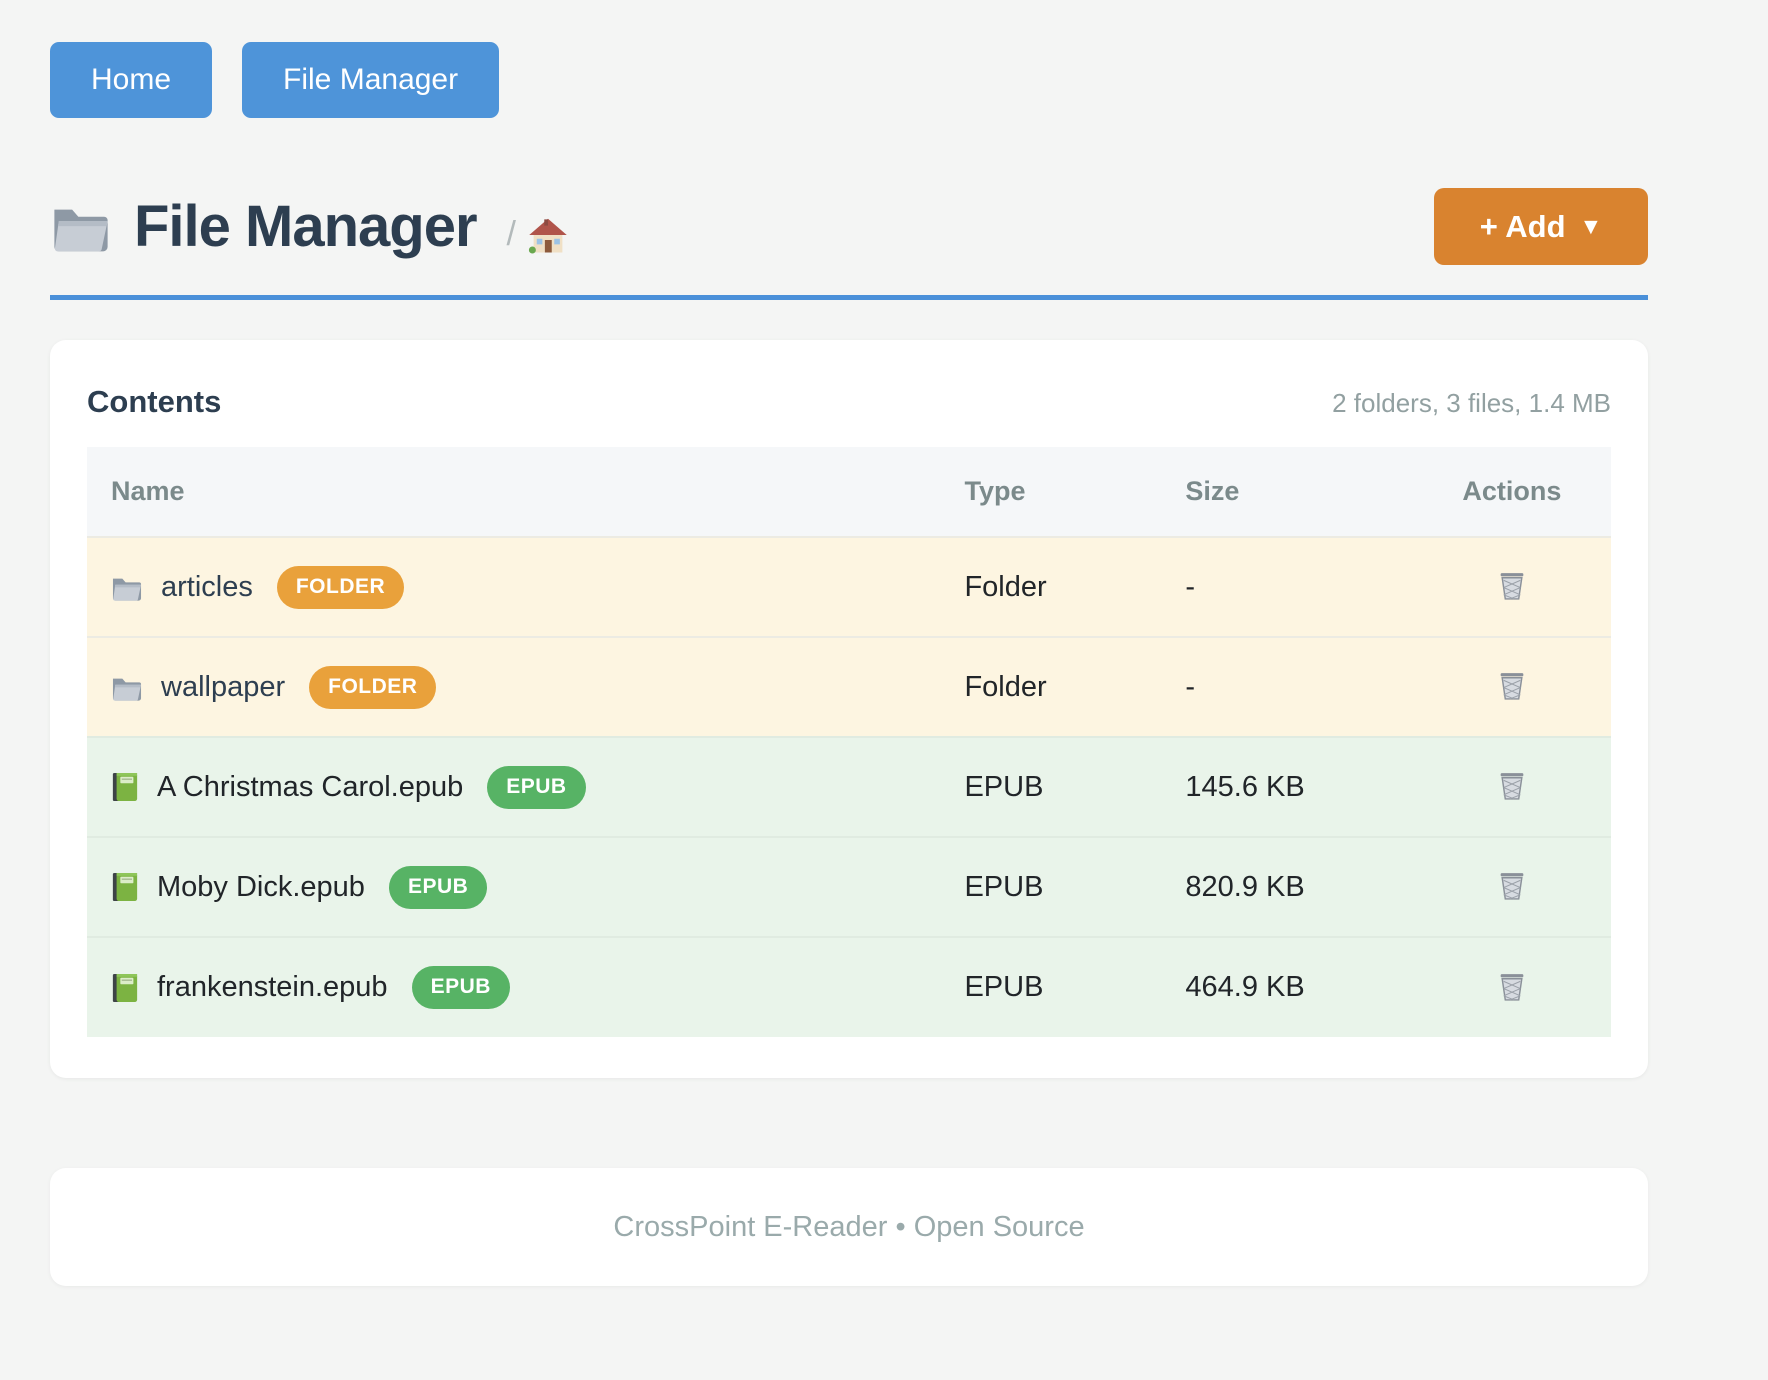  I want to click on column-header-actions: Actions, so click(1511, 492).